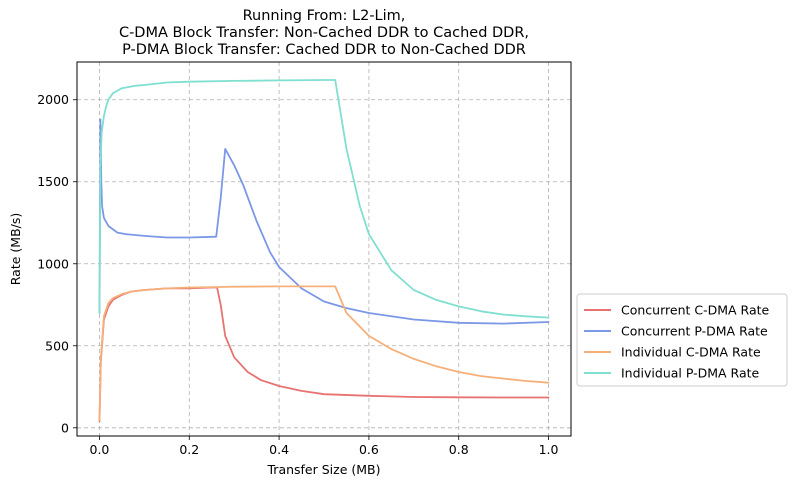 The image size is (802, 488). Describe the element at coordinates (57, 345) in the screenshot. I see `y-tick-label: 500` at that location.